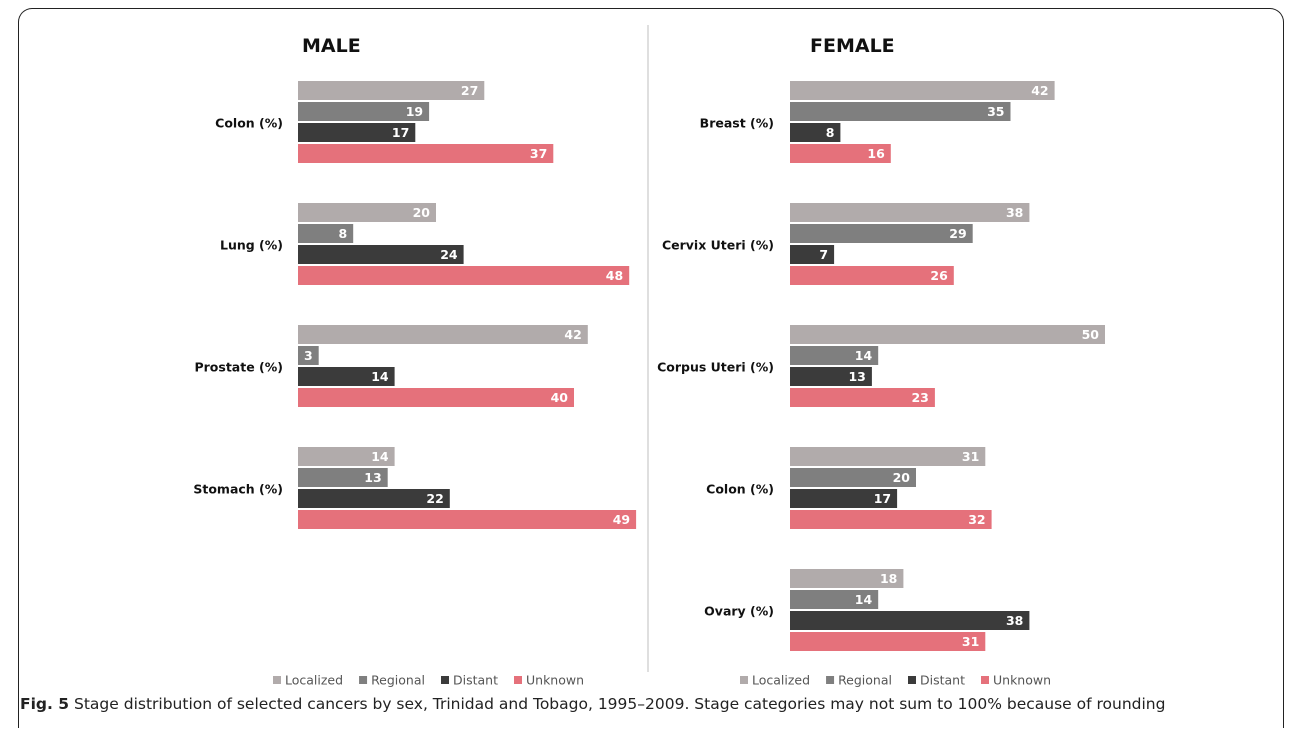 This screenshot has width=1290, height=730. What do you see at coordinates (331, 46) in the screenshot?
I see `panel-title: MALE` at bounding box center [331, 46].